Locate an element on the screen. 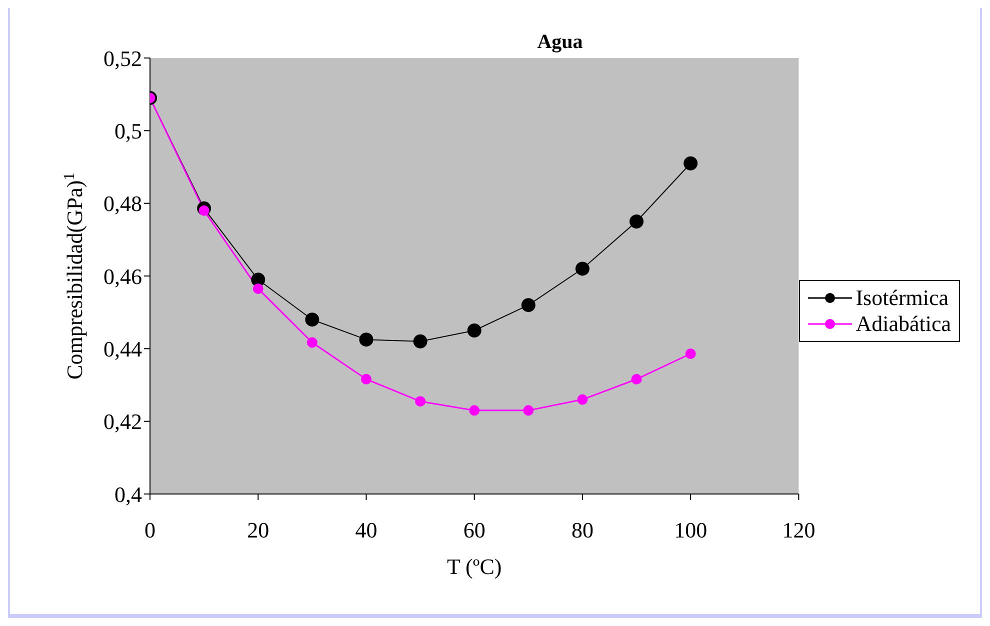  chart-title: Agua is located at coordinates (560, 42).